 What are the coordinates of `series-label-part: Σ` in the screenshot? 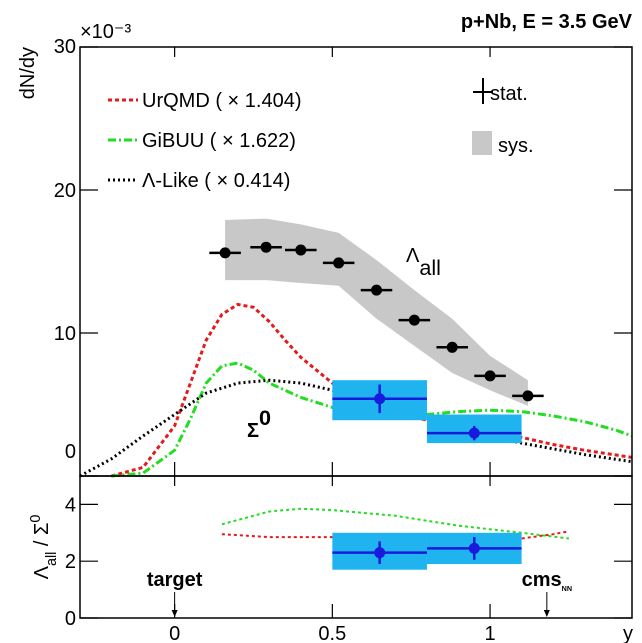 It's located at (253, 431).